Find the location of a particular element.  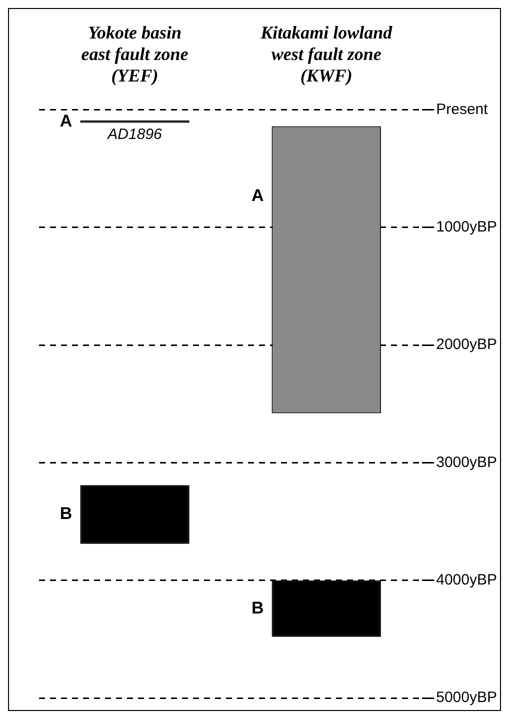

series-label: B is located at coordinates (66, 514).